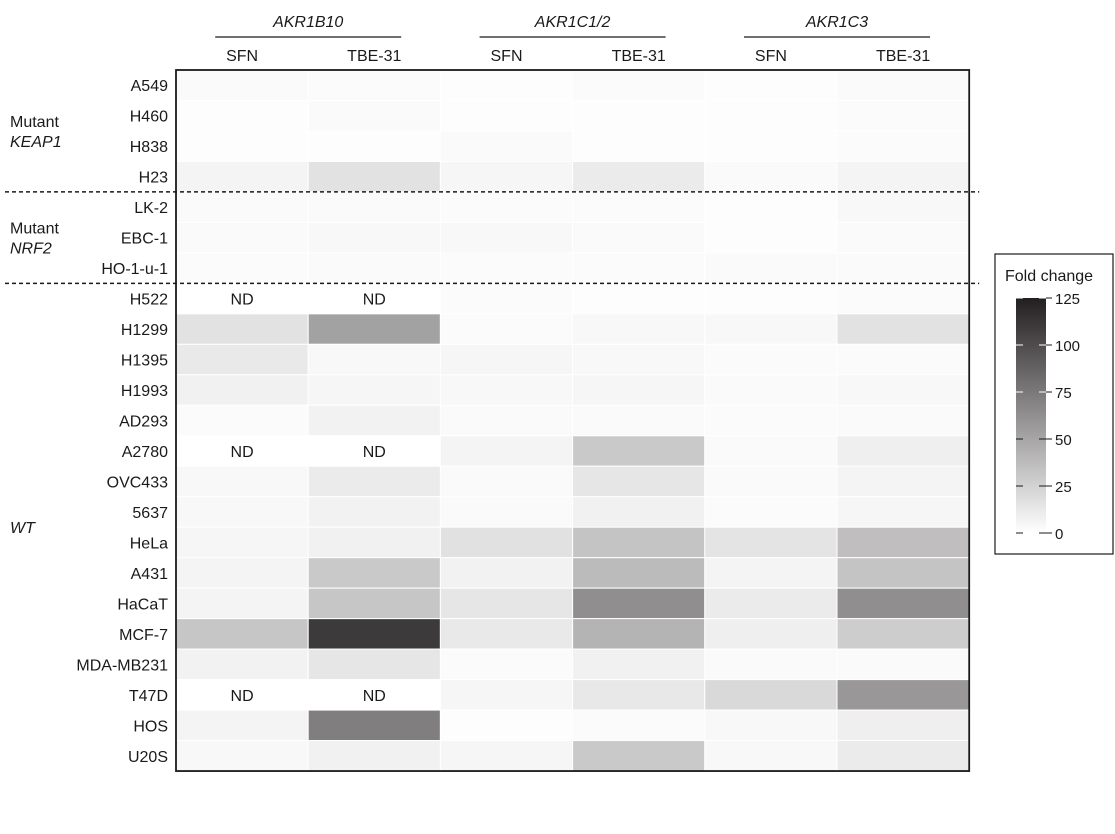 Image resolution: width=1115 pixels, height=834 pixels. What do you see at coordinates (151, 208) in the screenshot?
I see `row-label: LK-2` at bounding box center [151, 208].